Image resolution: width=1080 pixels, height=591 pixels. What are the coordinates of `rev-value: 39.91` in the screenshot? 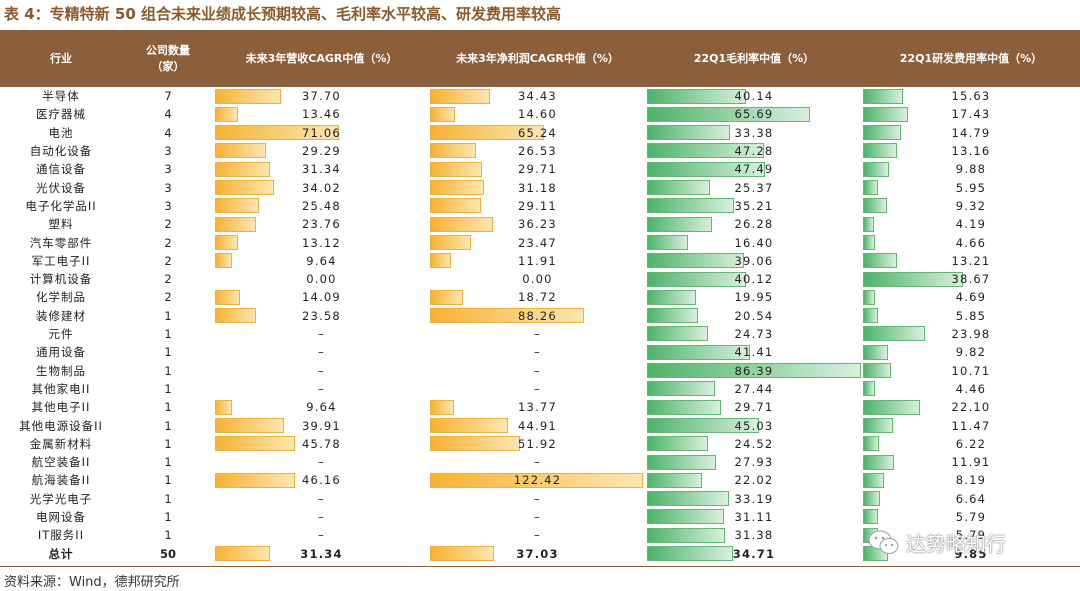 It's located at (321, 425).